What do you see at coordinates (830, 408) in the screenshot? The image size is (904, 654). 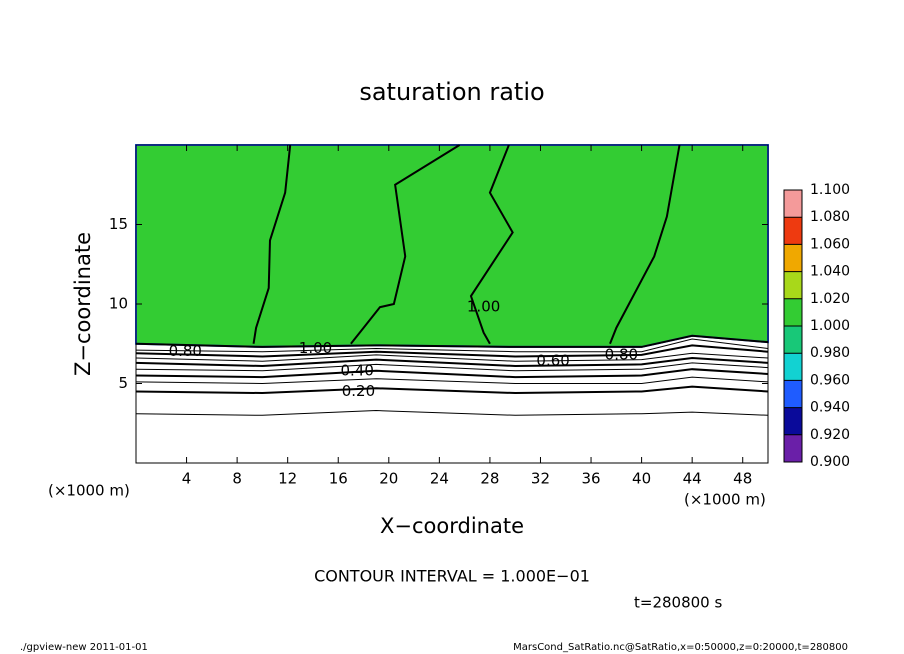 I see `colorbar-label: 0.940` at bounding box center [830, 408].